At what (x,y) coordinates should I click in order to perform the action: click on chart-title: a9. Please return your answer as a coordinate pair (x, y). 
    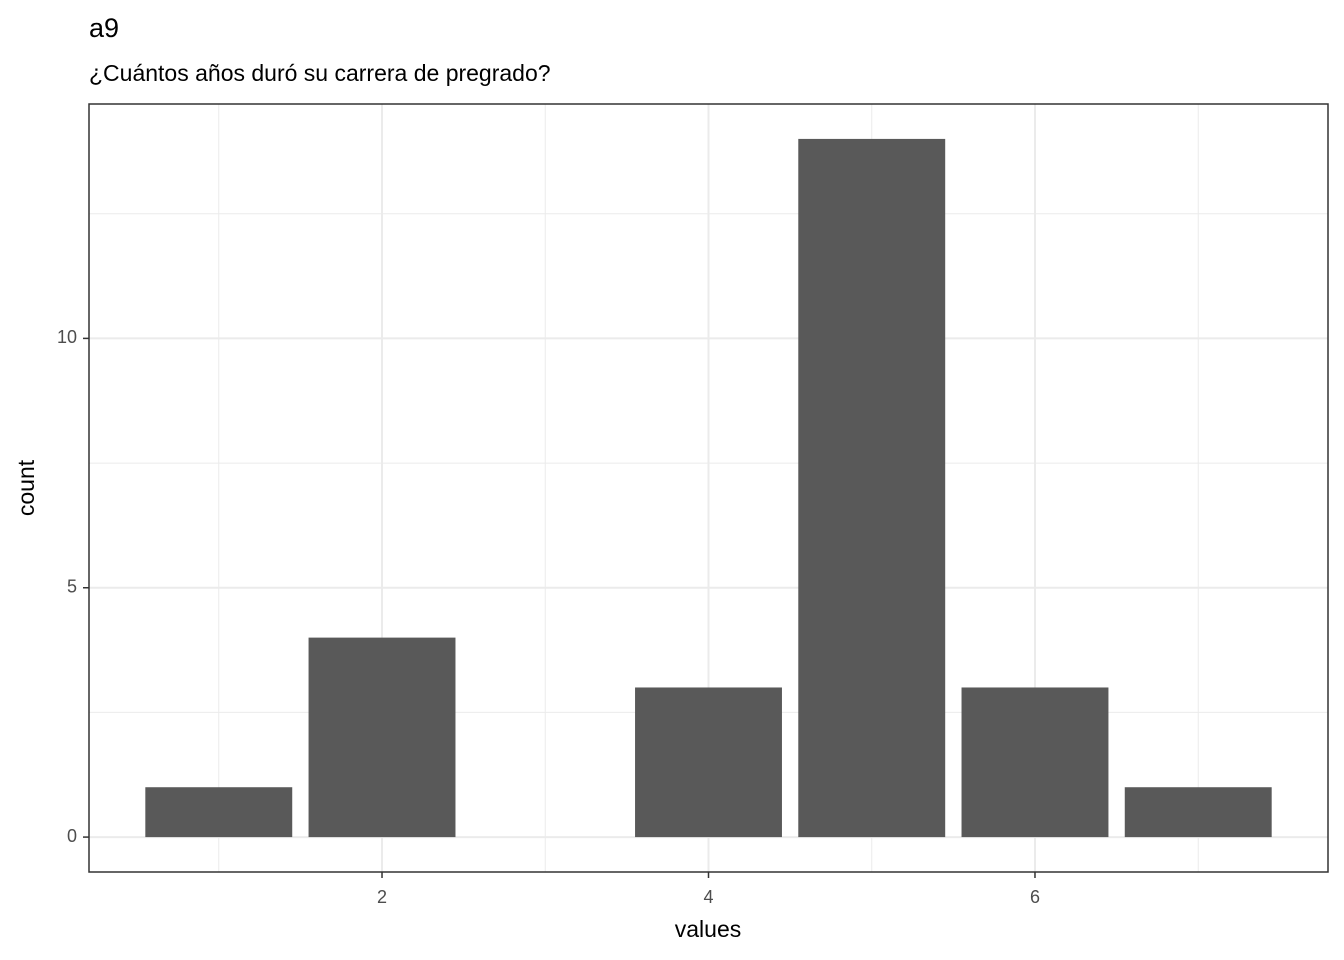
    Looking at the image, I should click on (104, 28).